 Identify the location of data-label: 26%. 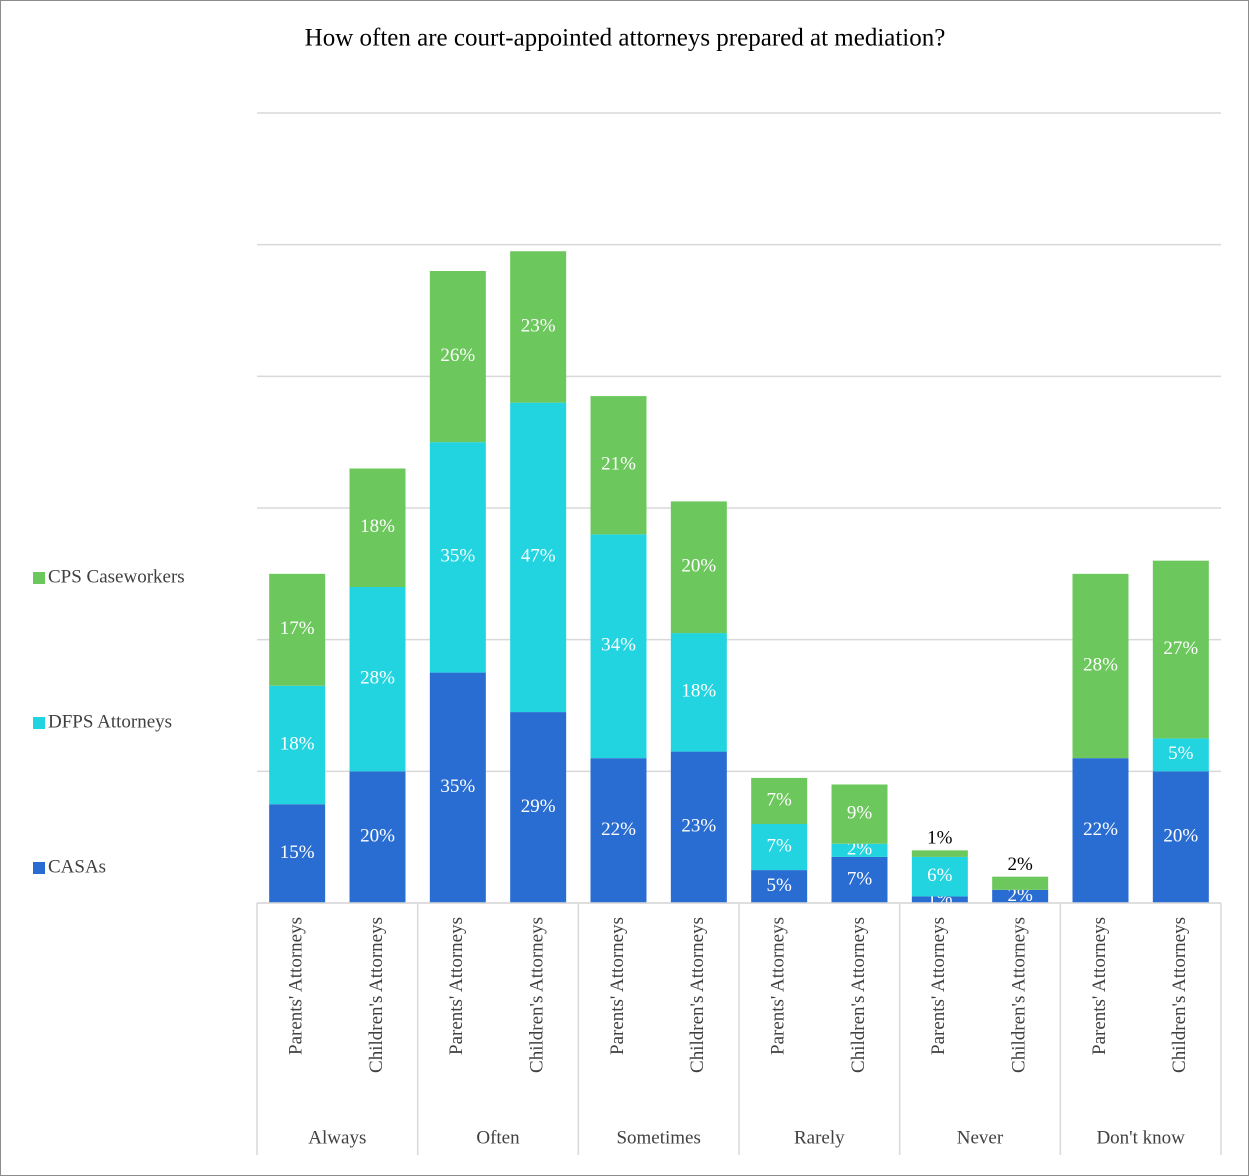
(457, 355).